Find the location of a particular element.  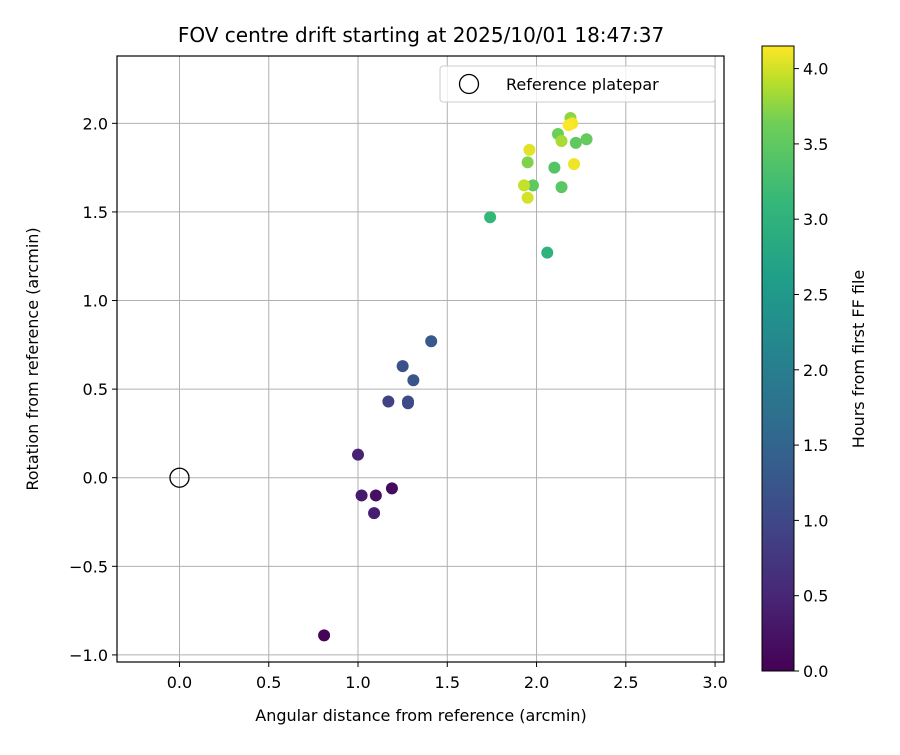

y-axis-ticks: −1.0 −0.5 0.0 0.5 1.0 1.5 2.0 is located at coordinates (93, 389).